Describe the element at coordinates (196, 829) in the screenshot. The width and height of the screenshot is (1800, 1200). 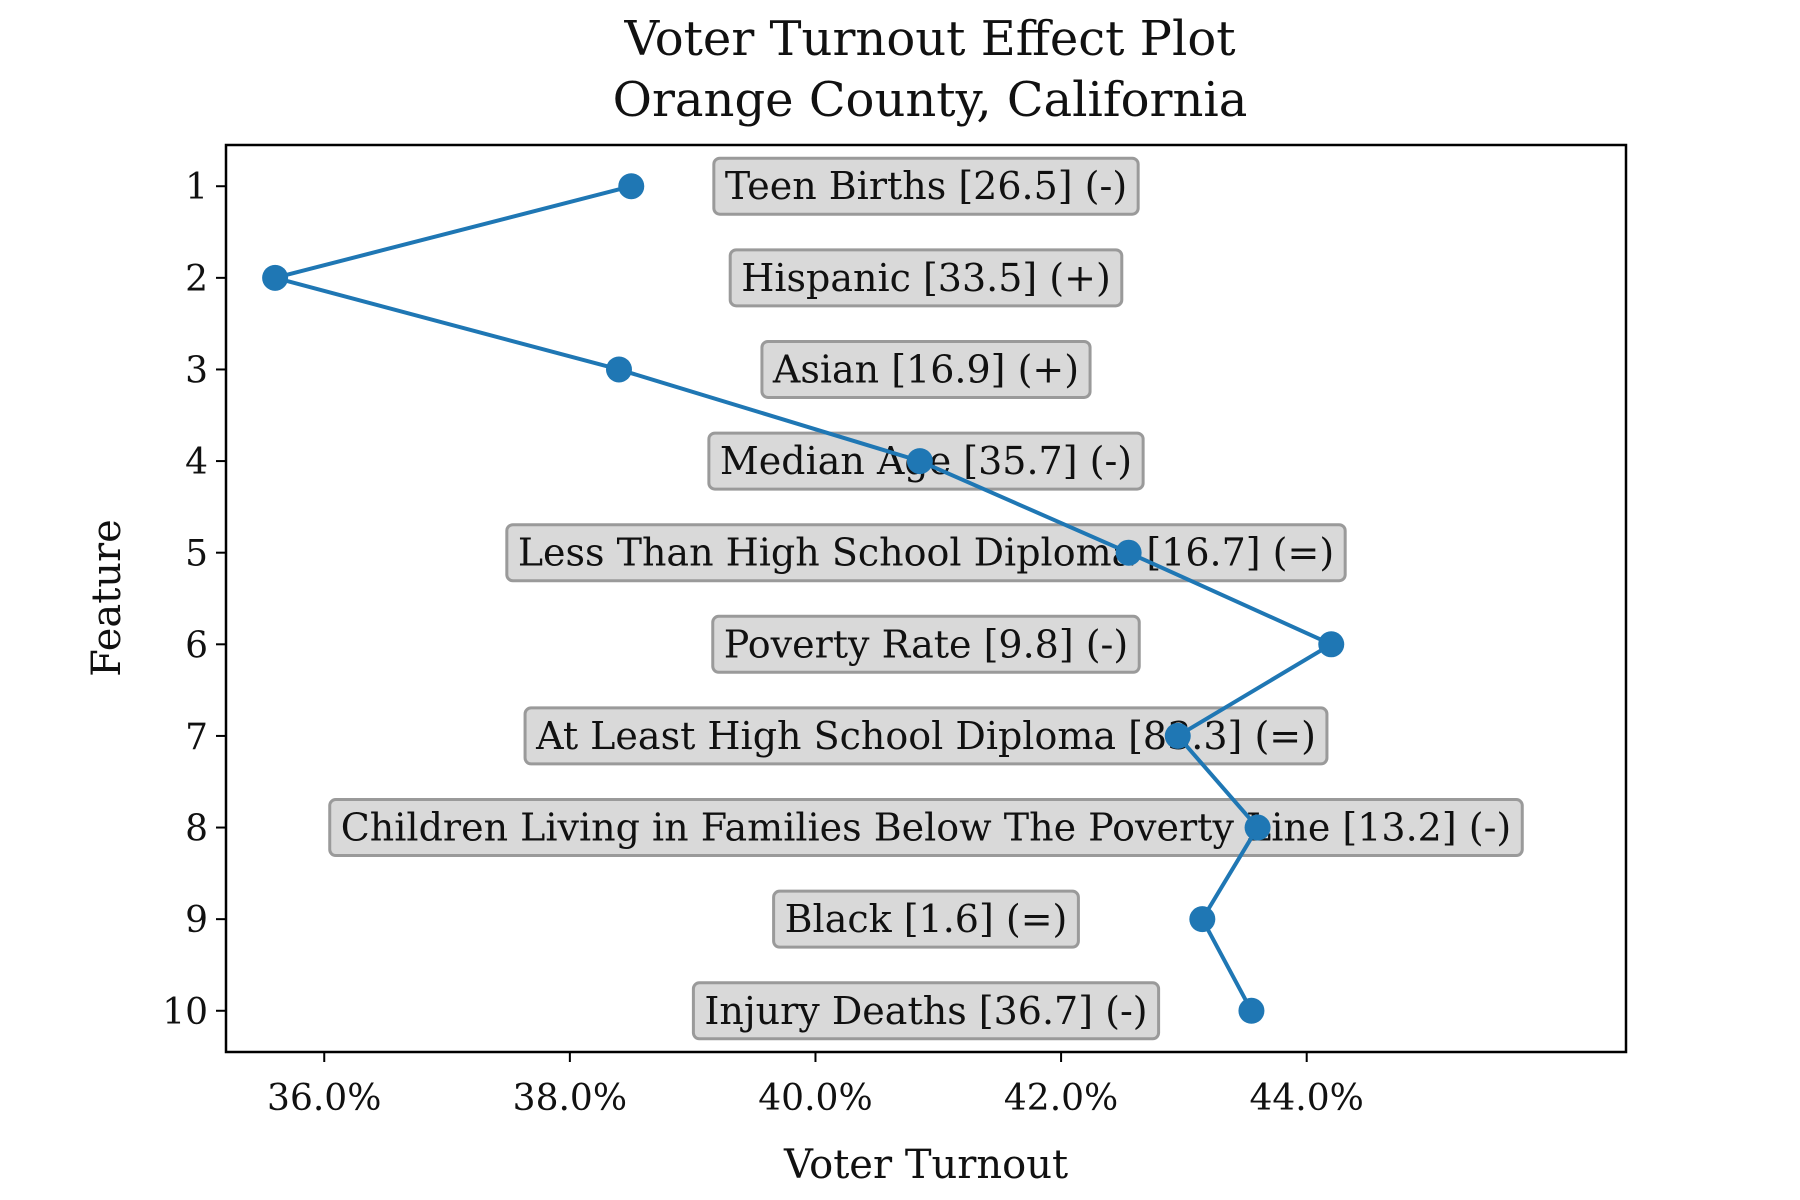
I see `y-tick-label: 8` at that location.